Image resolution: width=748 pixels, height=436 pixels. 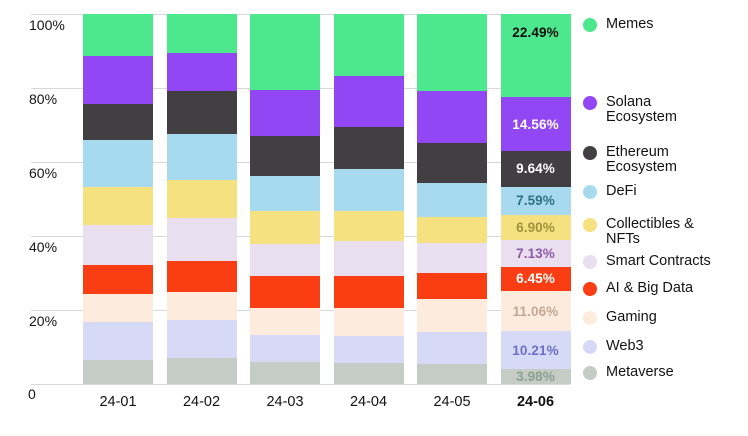 What do you see at coordinates (43, 321) in the screenshot?
I see `y-tick-label: 20%` at bounding box center [43, 321].